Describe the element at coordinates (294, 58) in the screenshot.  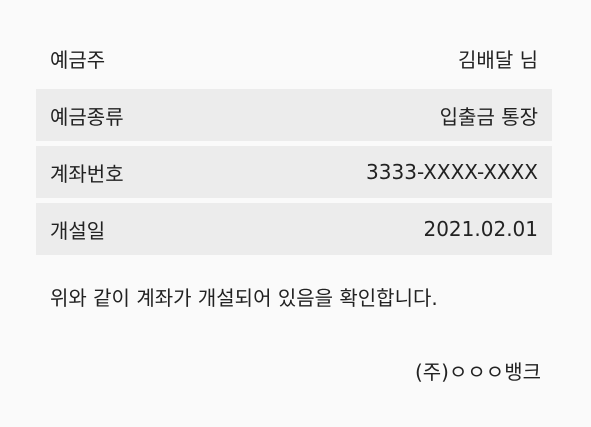
I see `row-account-holder: 예금주 김배달 님` at that location.